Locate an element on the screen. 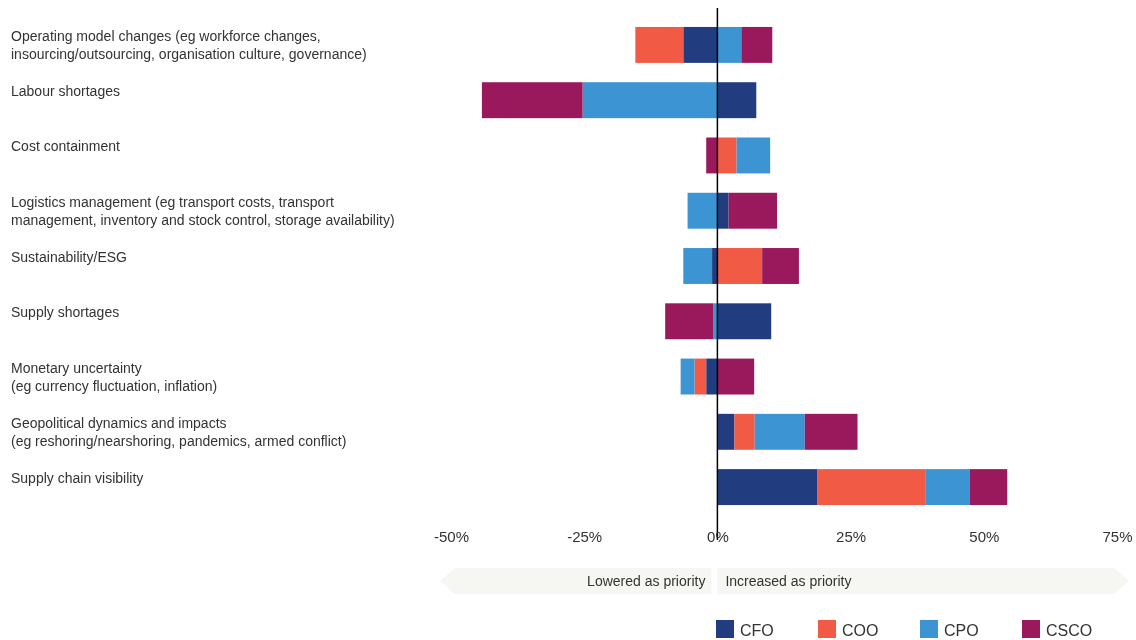 The height and width of the screenshot is (640, 1136). y-tick-label: Supply chain visibility is located at coordinates (77, 478).